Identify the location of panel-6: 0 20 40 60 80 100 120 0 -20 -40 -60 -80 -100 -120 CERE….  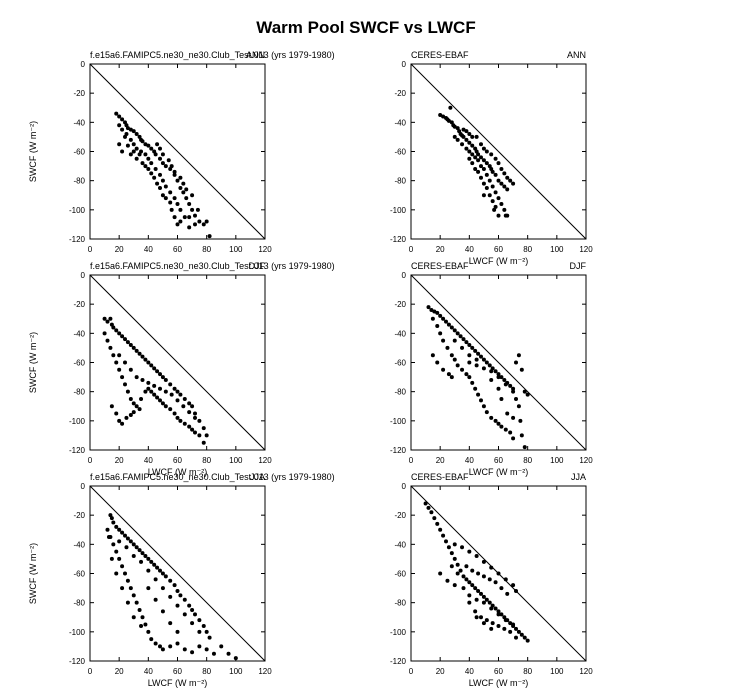
(491, 580).